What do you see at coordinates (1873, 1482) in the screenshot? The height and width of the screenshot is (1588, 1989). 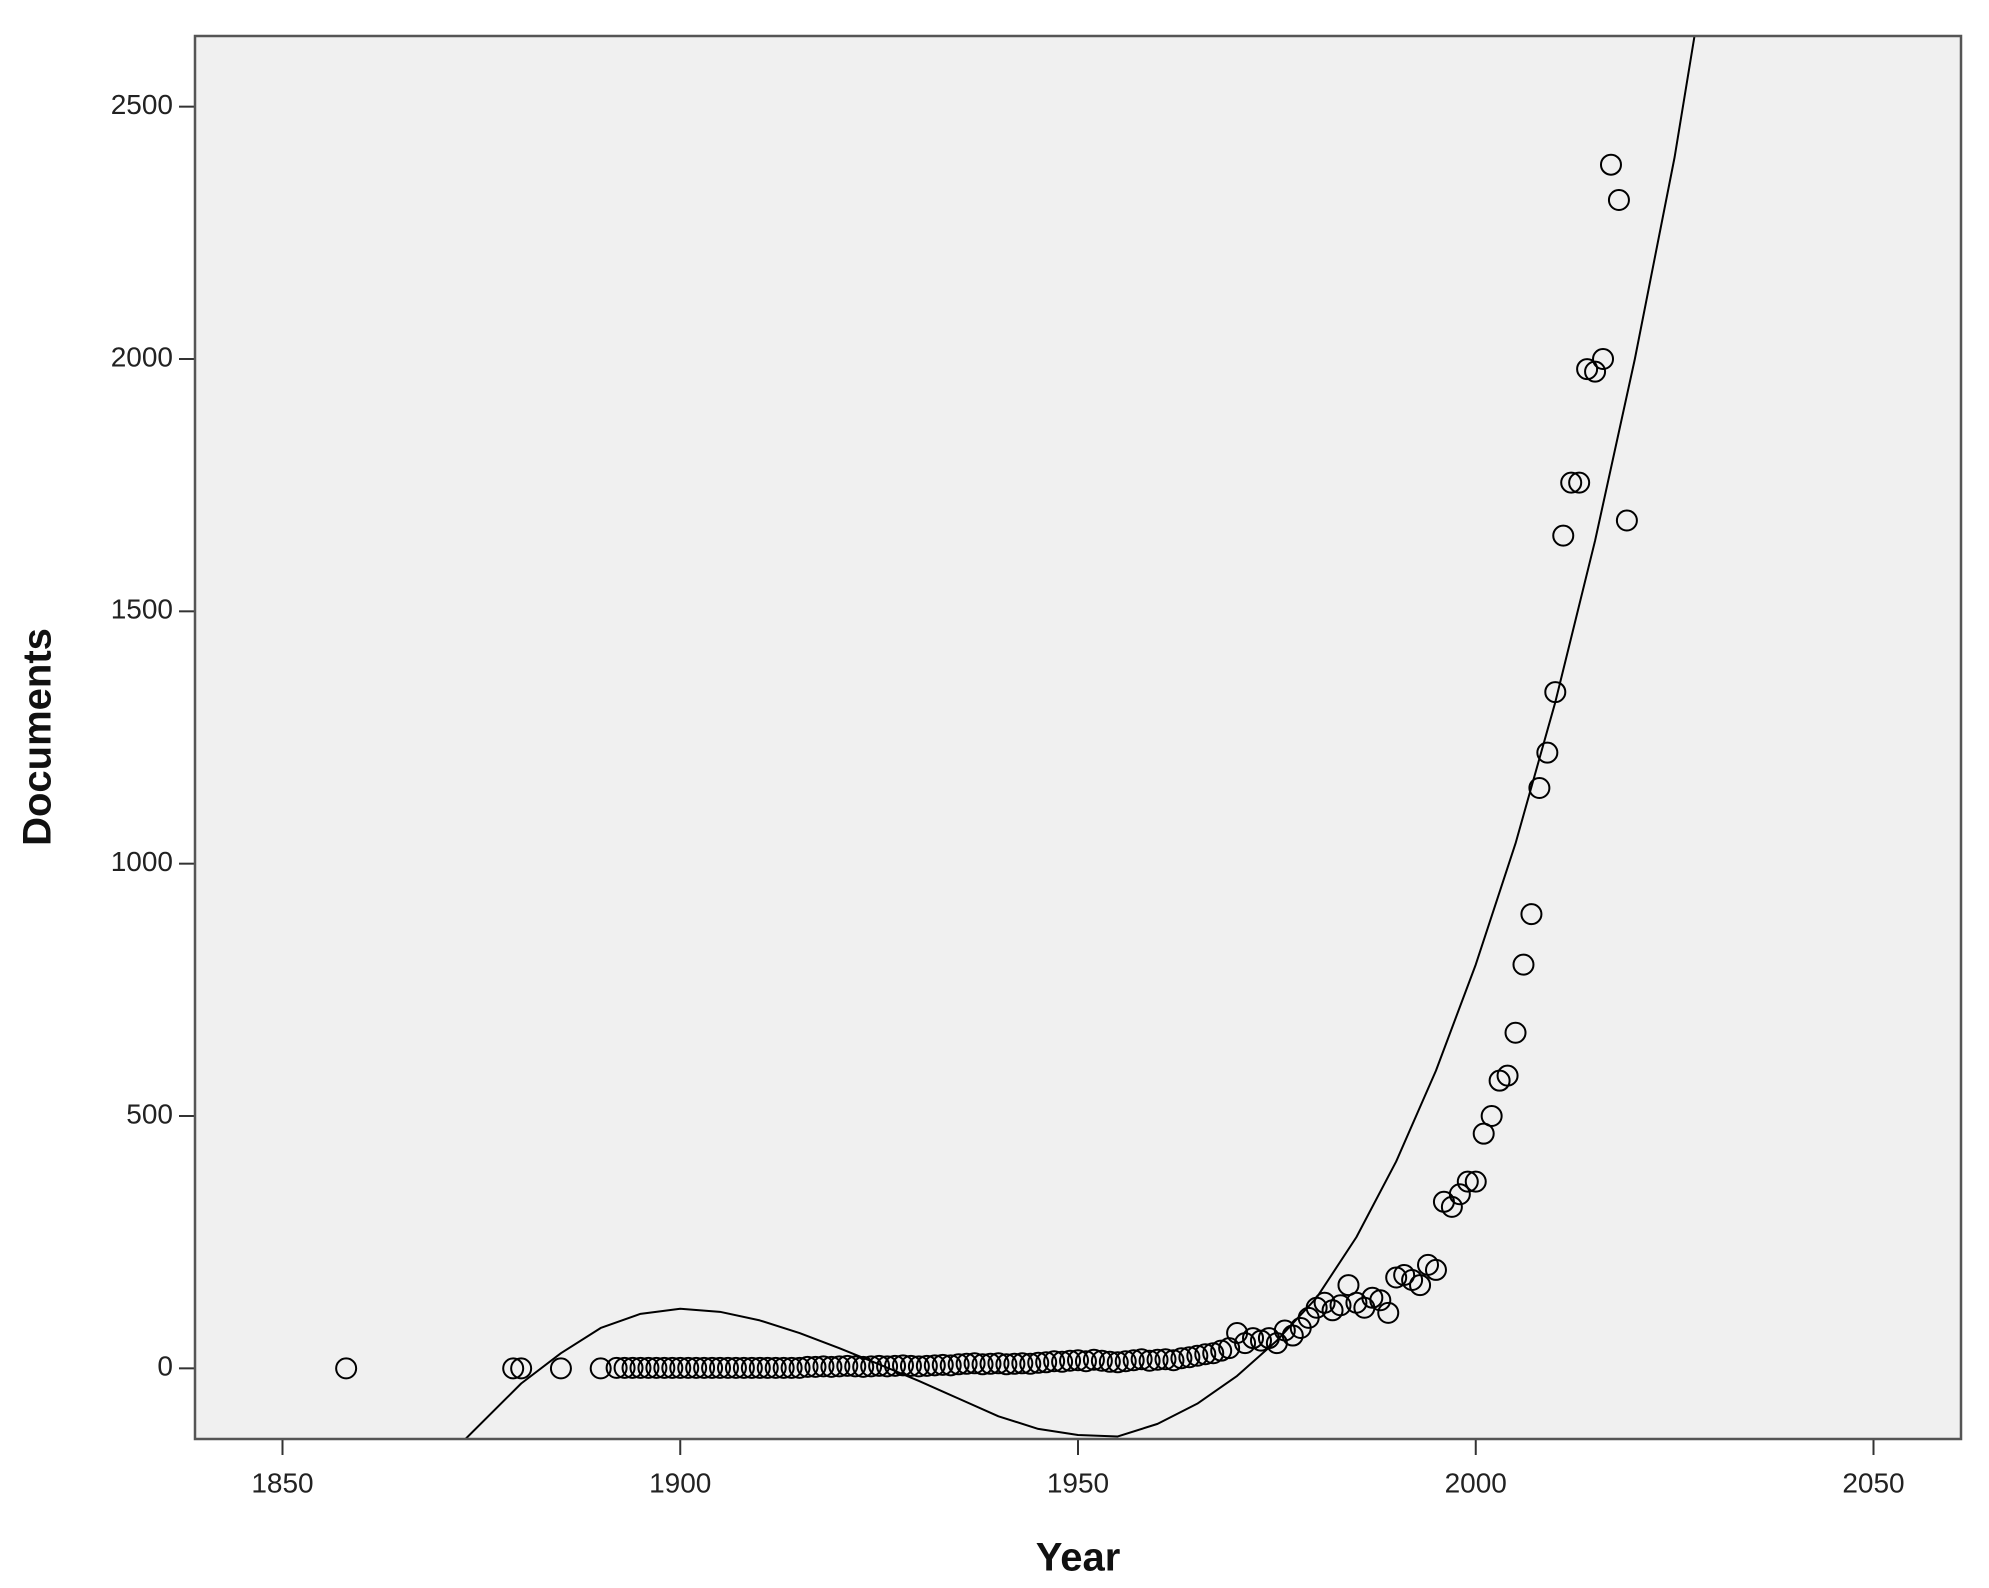 I see `x-tick-label: 2050` at bounding box center [1873, 1482].